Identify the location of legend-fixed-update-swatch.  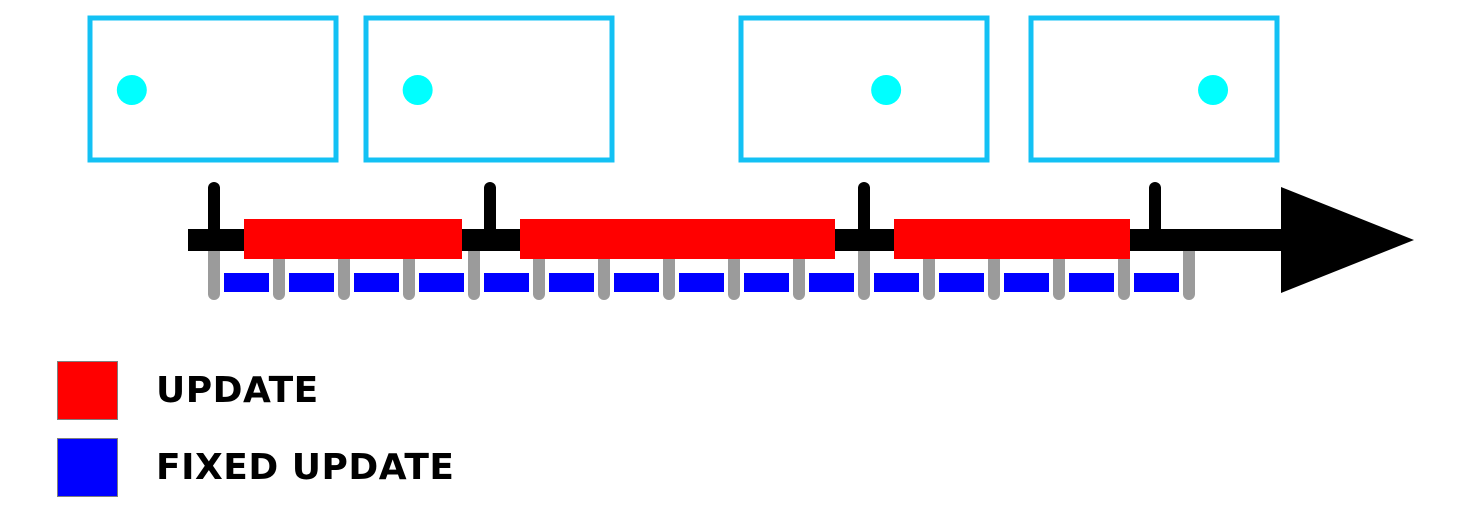
(87, 467).